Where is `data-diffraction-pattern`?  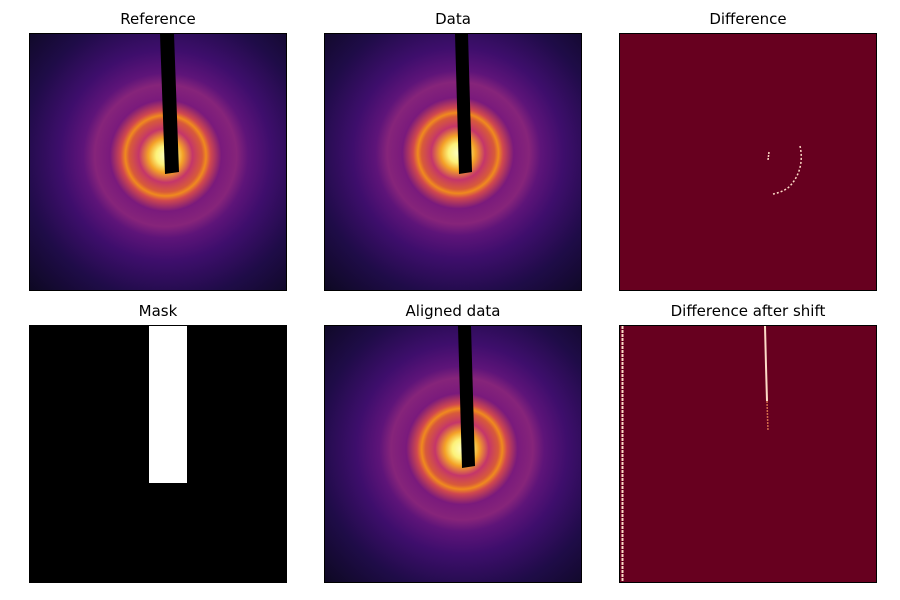
data-diffraction-pattern is located at coordinates (453, 162).